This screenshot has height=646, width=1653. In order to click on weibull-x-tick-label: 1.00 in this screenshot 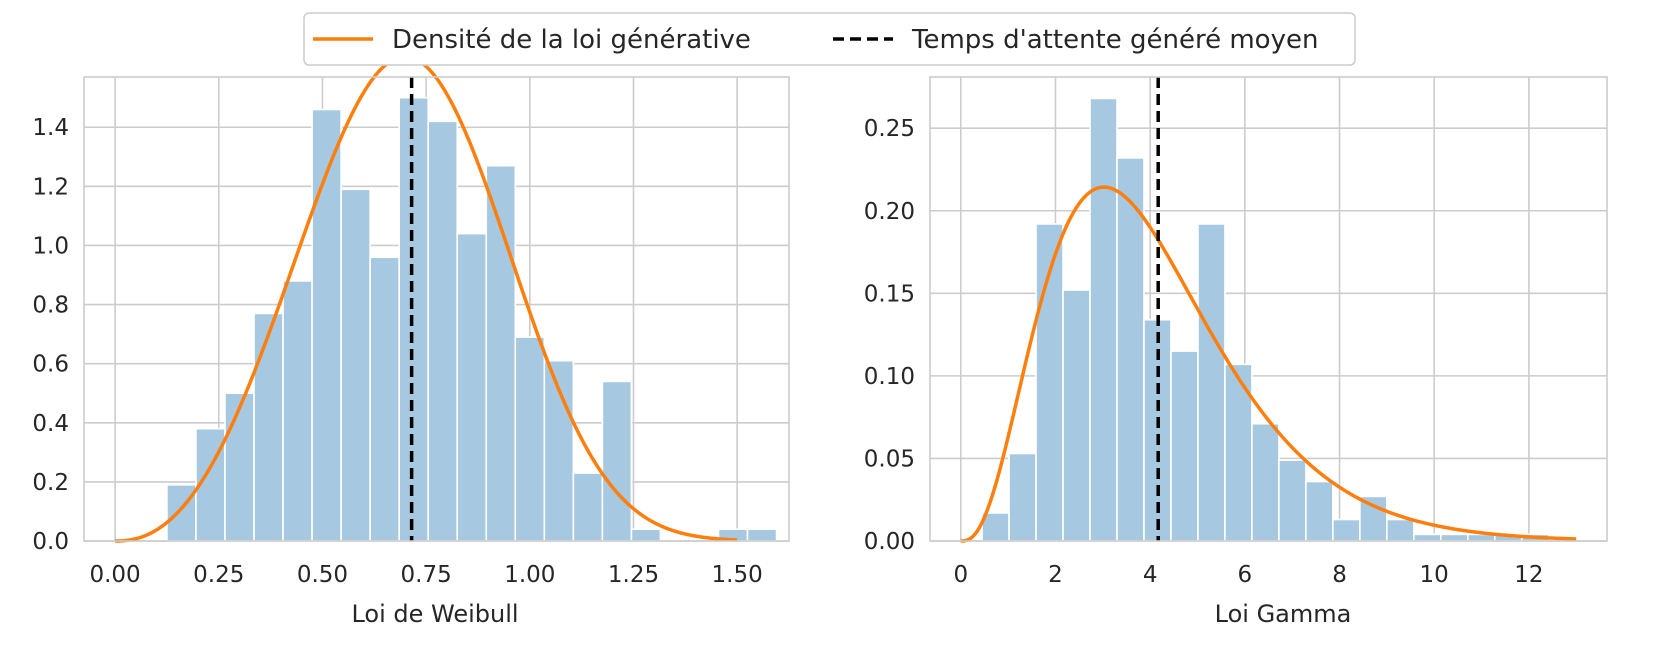, I will do `click(529, 575)`.